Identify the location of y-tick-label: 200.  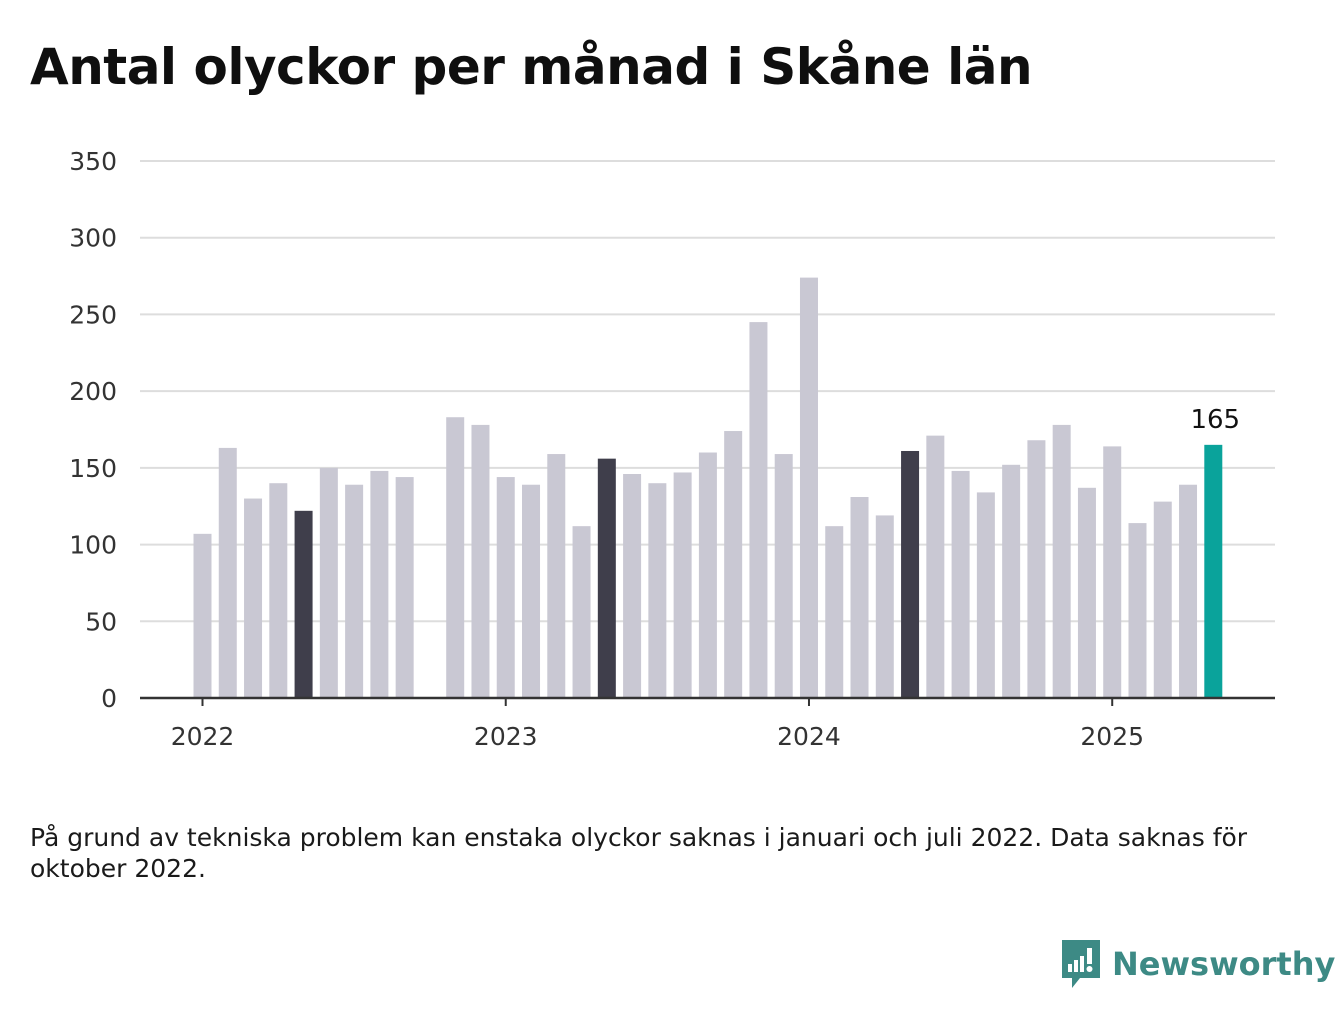
(93, 391).